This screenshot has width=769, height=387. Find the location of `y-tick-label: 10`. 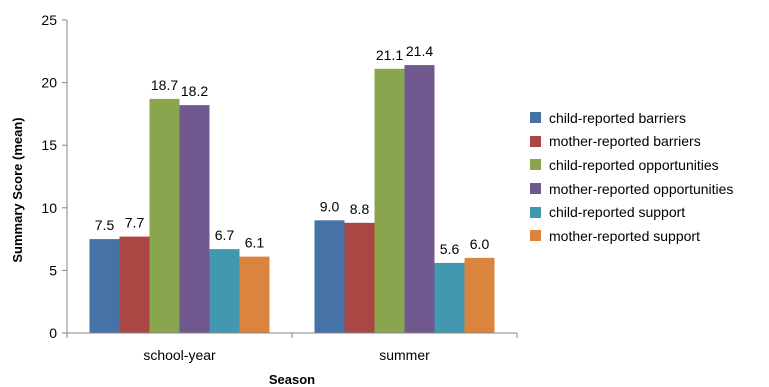

y-tick-label: 10 is located at coordinates (49, 208).